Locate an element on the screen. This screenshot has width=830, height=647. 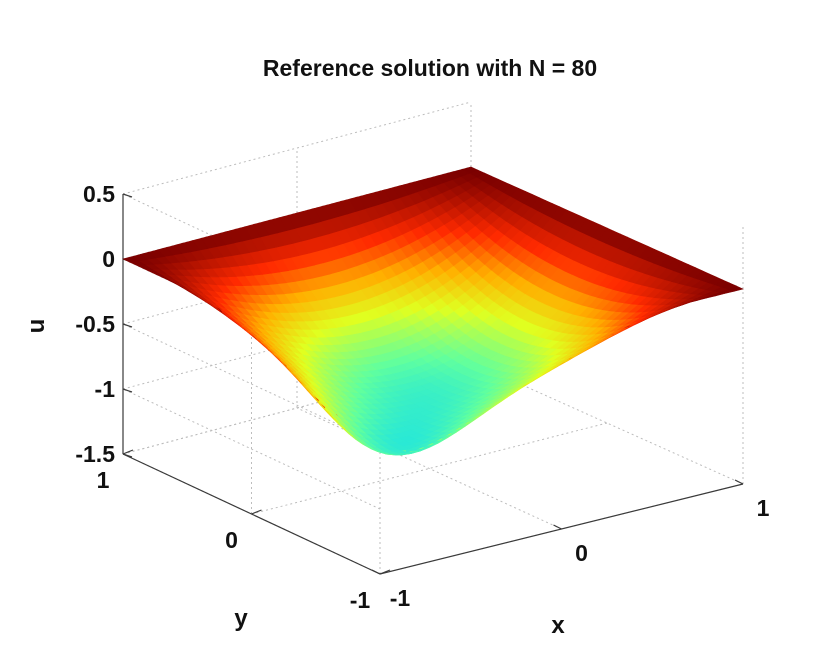
z-tick-label: 0.5 is located at coordinates (99, 194).